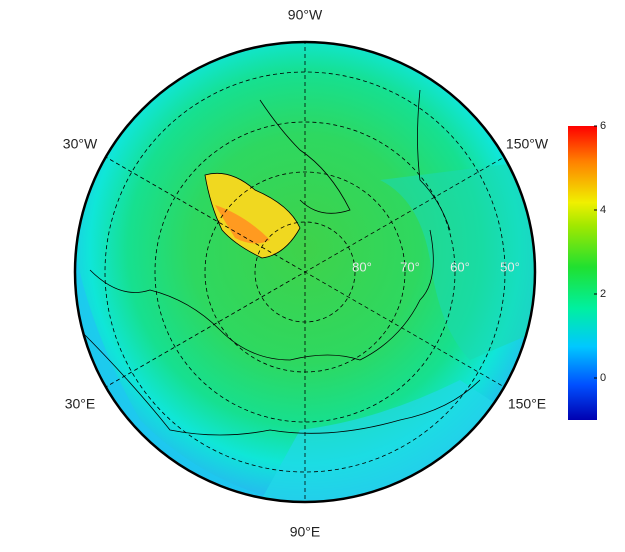 This screenshot has width=625, height=552. Describe the element at coordinates (603, 294) in the screenshot. I see `colorbar-tick-label: 2` at that location.